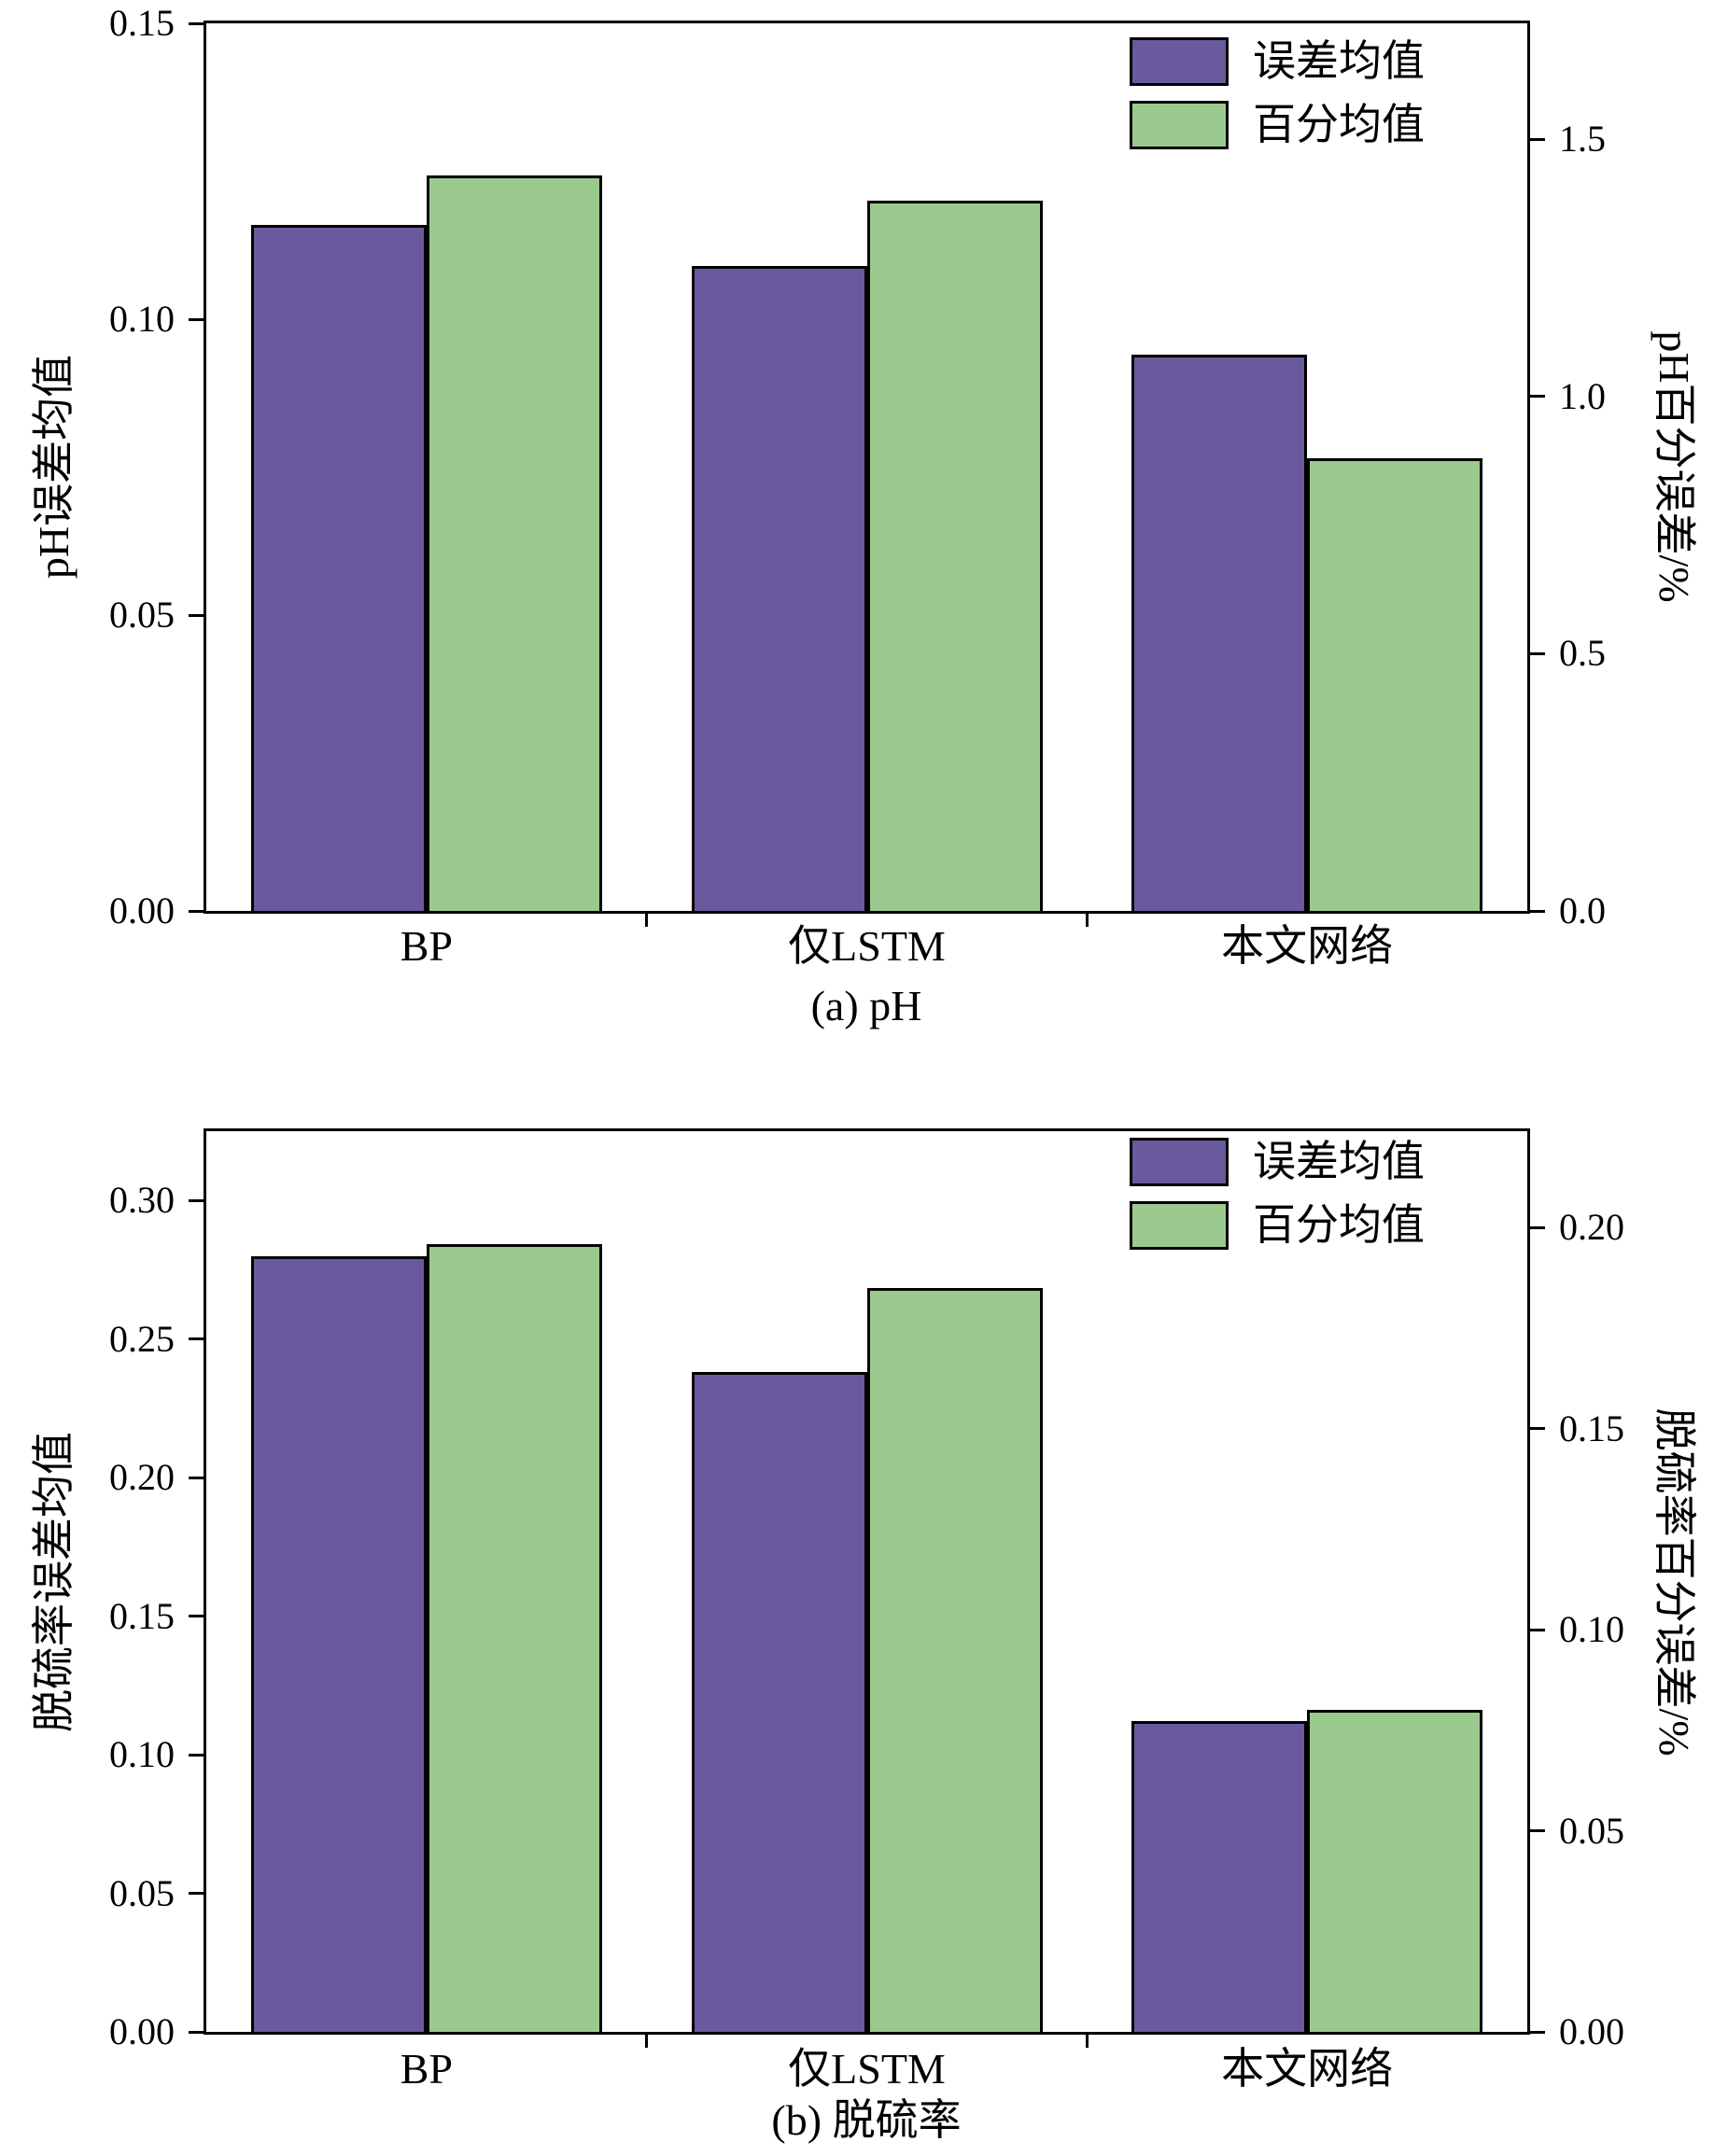 The image size is (1714, 2156). I want to click on left-axis-title-ph: pH误差均值, so click(54, 467).